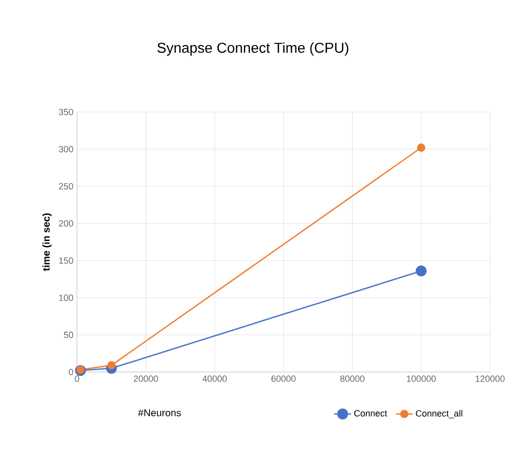  Describe the element at coordinates (66, 186) in the screenshot. I see `y-tick-label: 250` at that location.